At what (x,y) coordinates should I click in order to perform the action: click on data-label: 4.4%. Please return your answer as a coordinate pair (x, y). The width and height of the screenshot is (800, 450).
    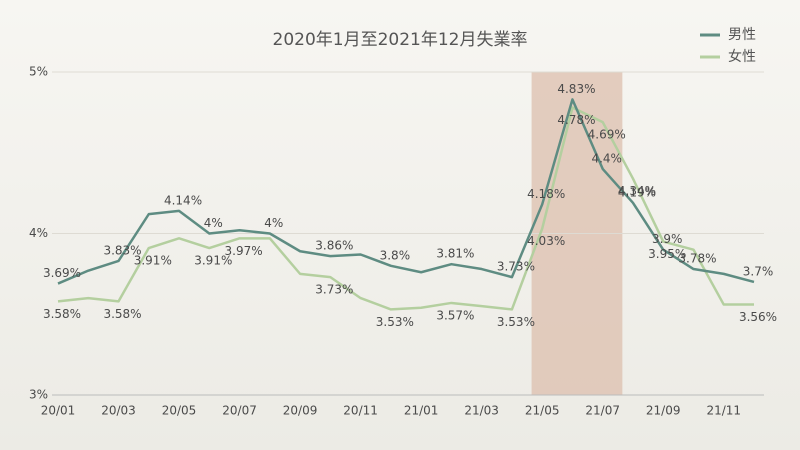
    Looking at the image, I should click on (606, 158).